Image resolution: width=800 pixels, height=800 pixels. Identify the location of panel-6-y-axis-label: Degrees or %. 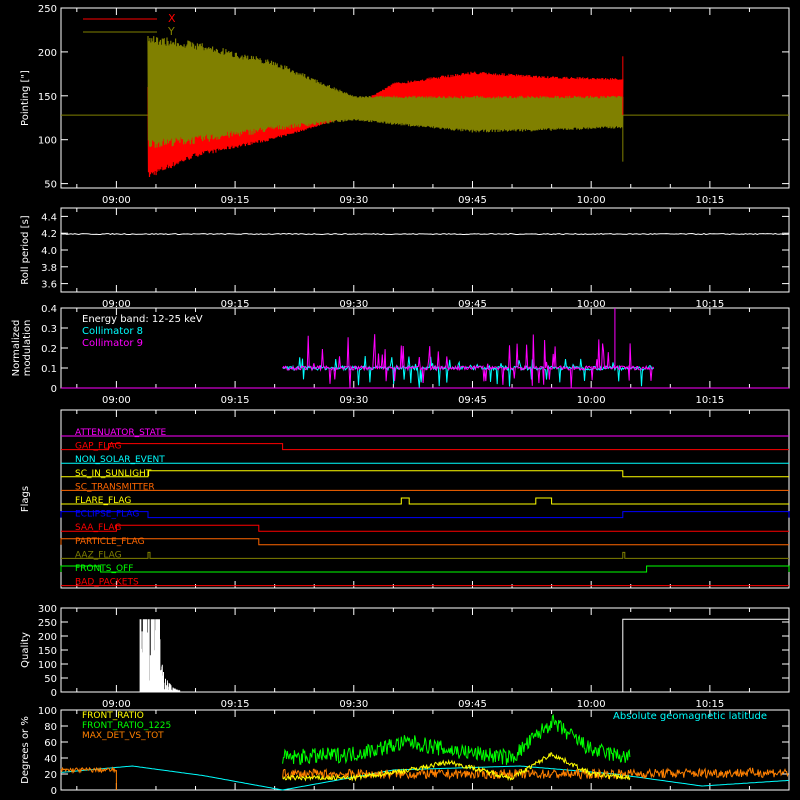
(25, 750).